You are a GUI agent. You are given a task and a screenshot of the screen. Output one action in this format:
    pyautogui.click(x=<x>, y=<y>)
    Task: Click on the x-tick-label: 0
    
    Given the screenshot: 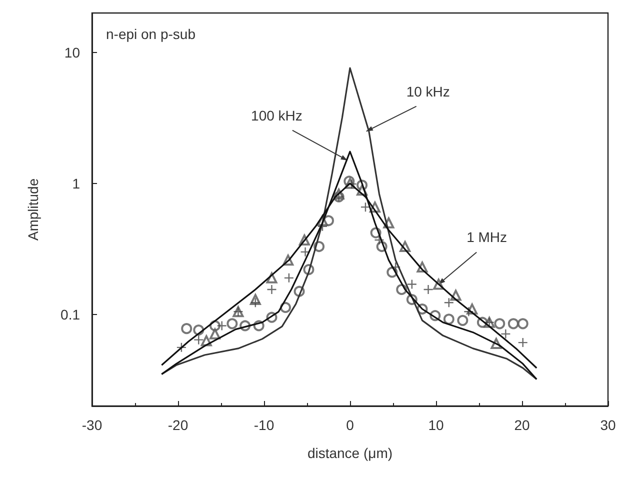 What is the action you would take?
    pyautogui.click(x=350, y=425)
    